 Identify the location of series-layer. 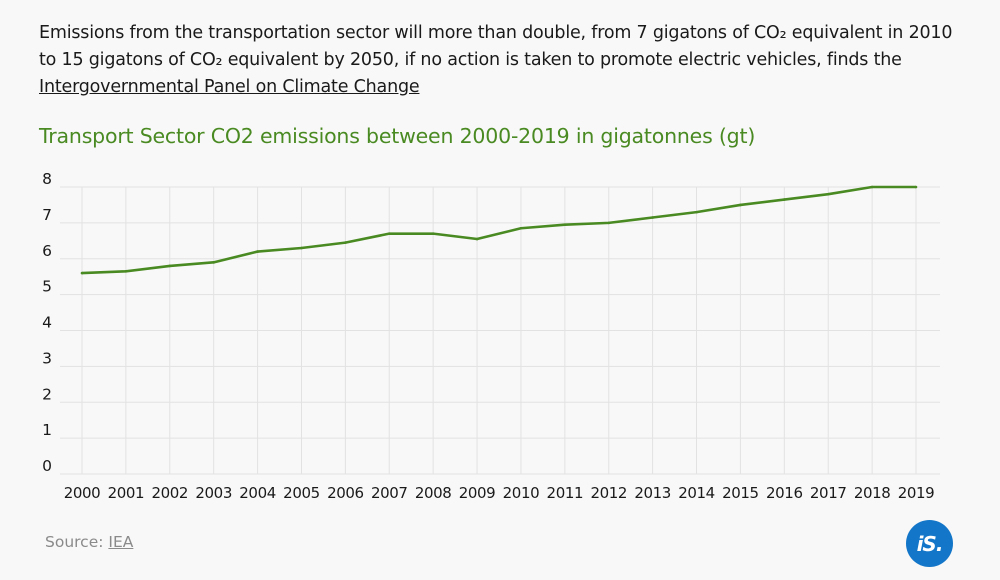
(499, 230).